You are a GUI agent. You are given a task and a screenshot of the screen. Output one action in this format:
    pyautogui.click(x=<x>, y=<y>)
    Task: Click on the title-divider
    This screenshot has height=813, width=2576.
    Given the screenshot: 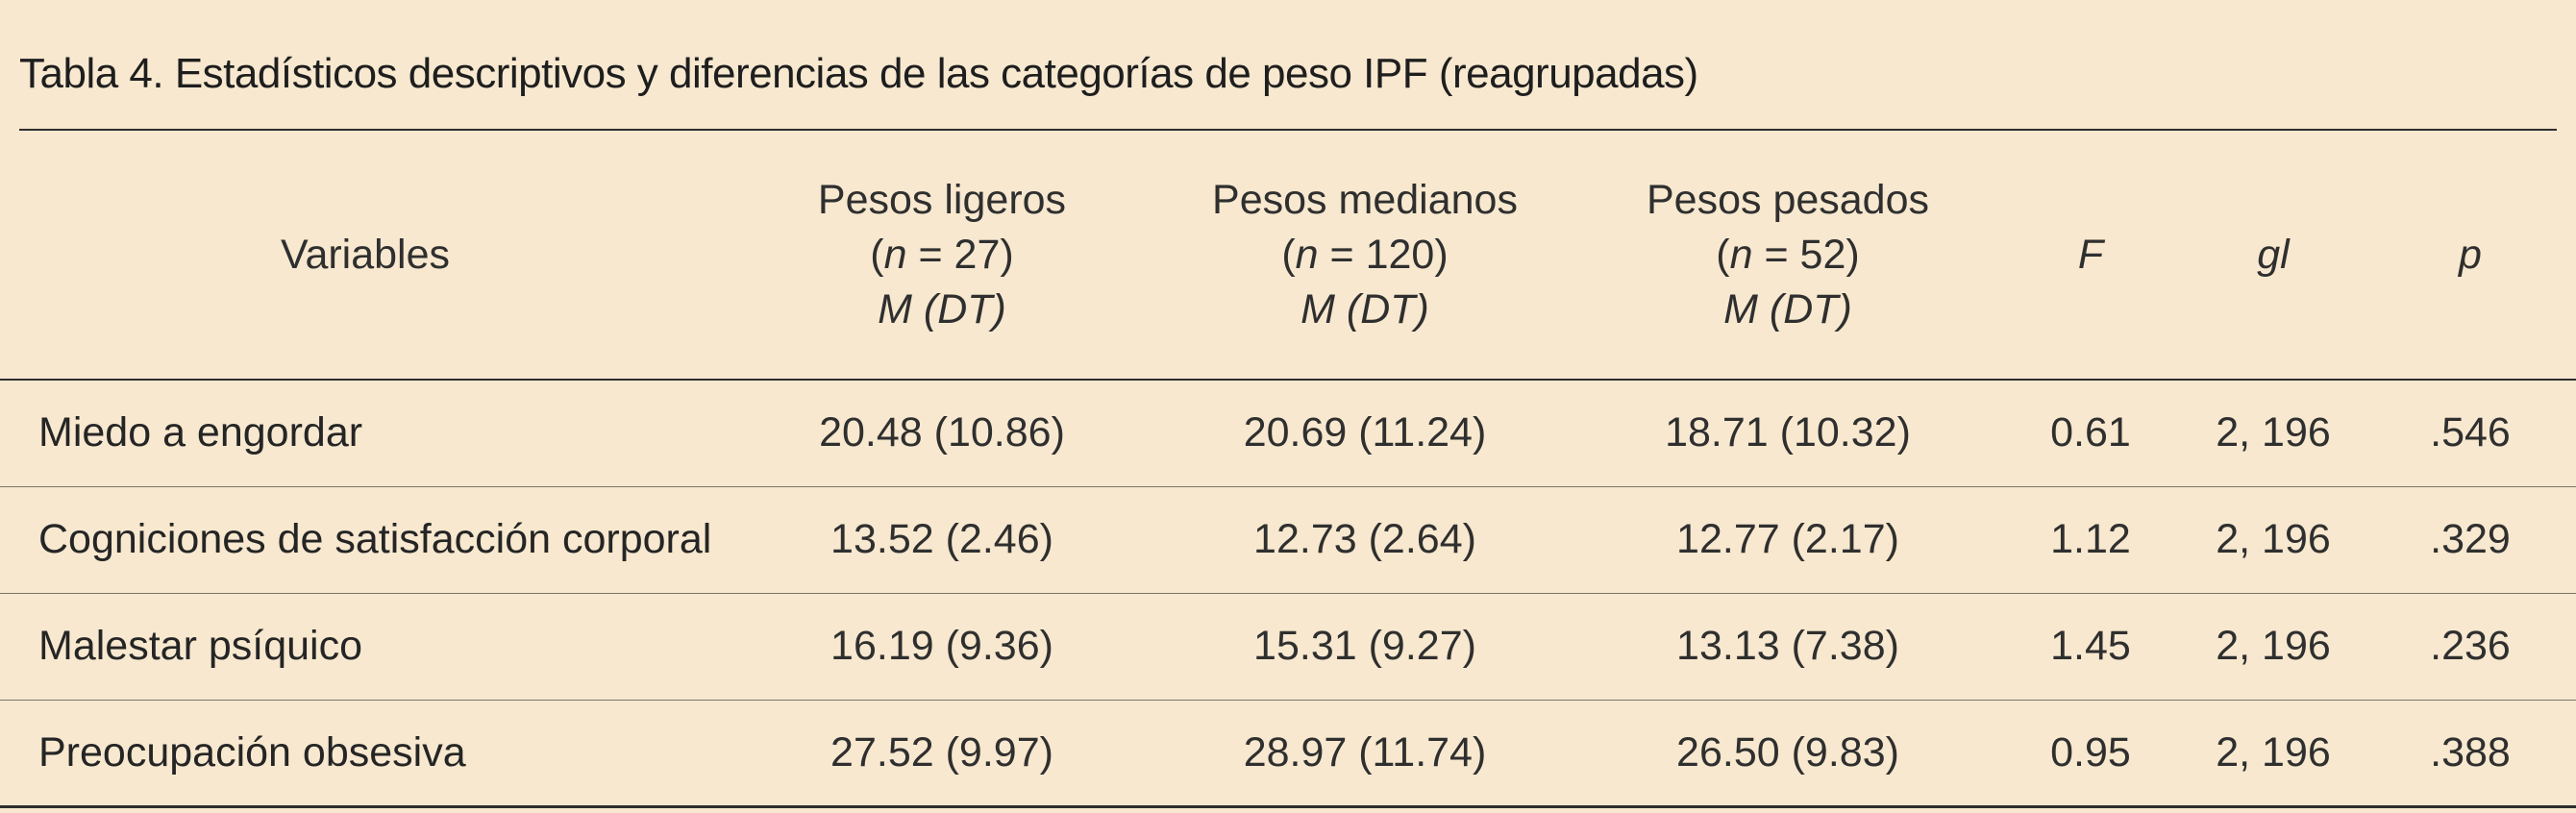 What is the action you would take?
    pyautogui.click(x=1288, y=130)
    